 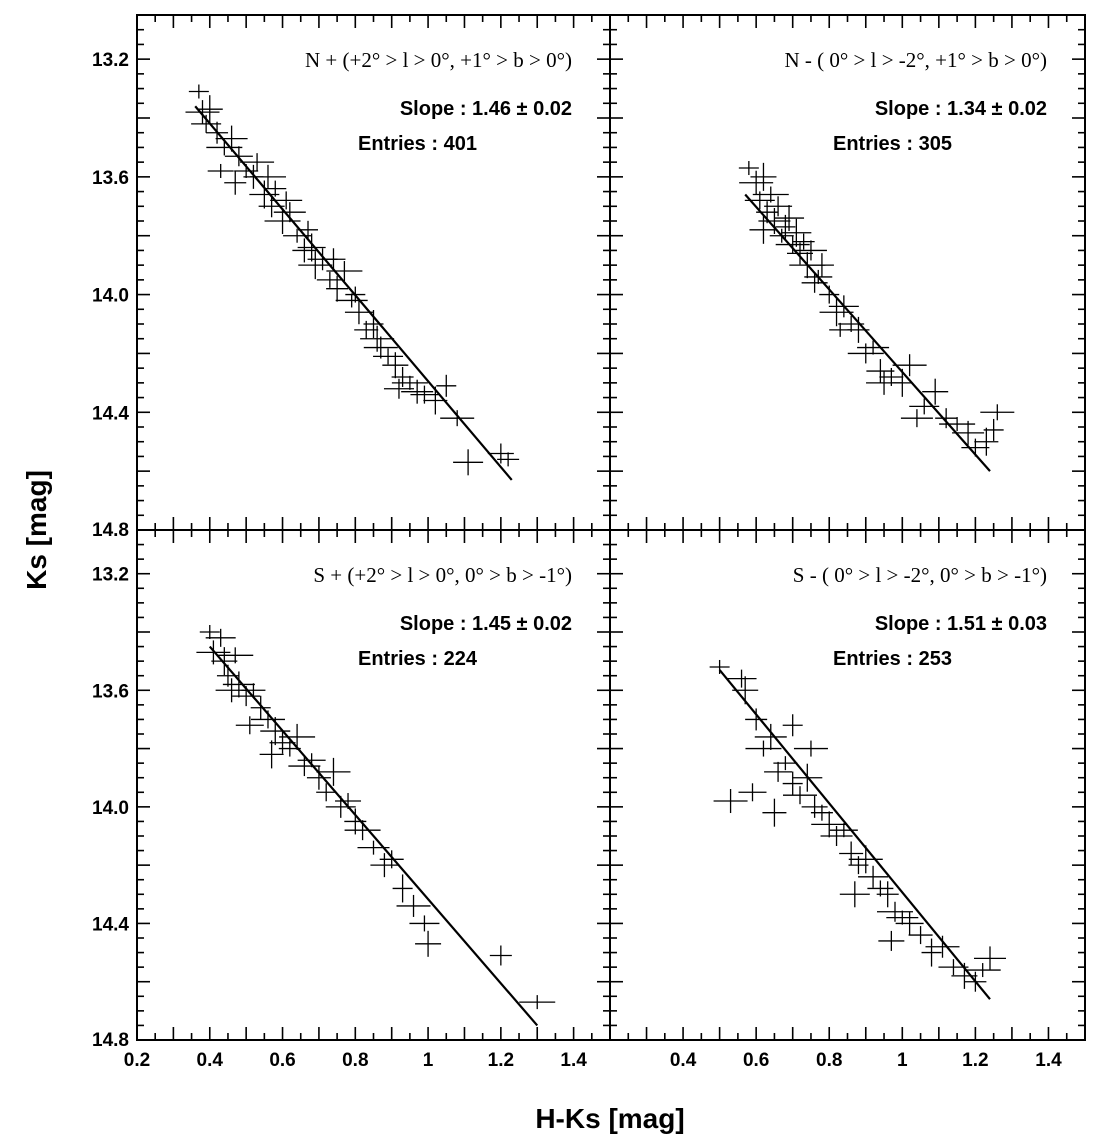 What do you see at coordinates (417, 144) in the screenshot?
I see `entries-label: Entries : 401` at bounding box center [417, 144].